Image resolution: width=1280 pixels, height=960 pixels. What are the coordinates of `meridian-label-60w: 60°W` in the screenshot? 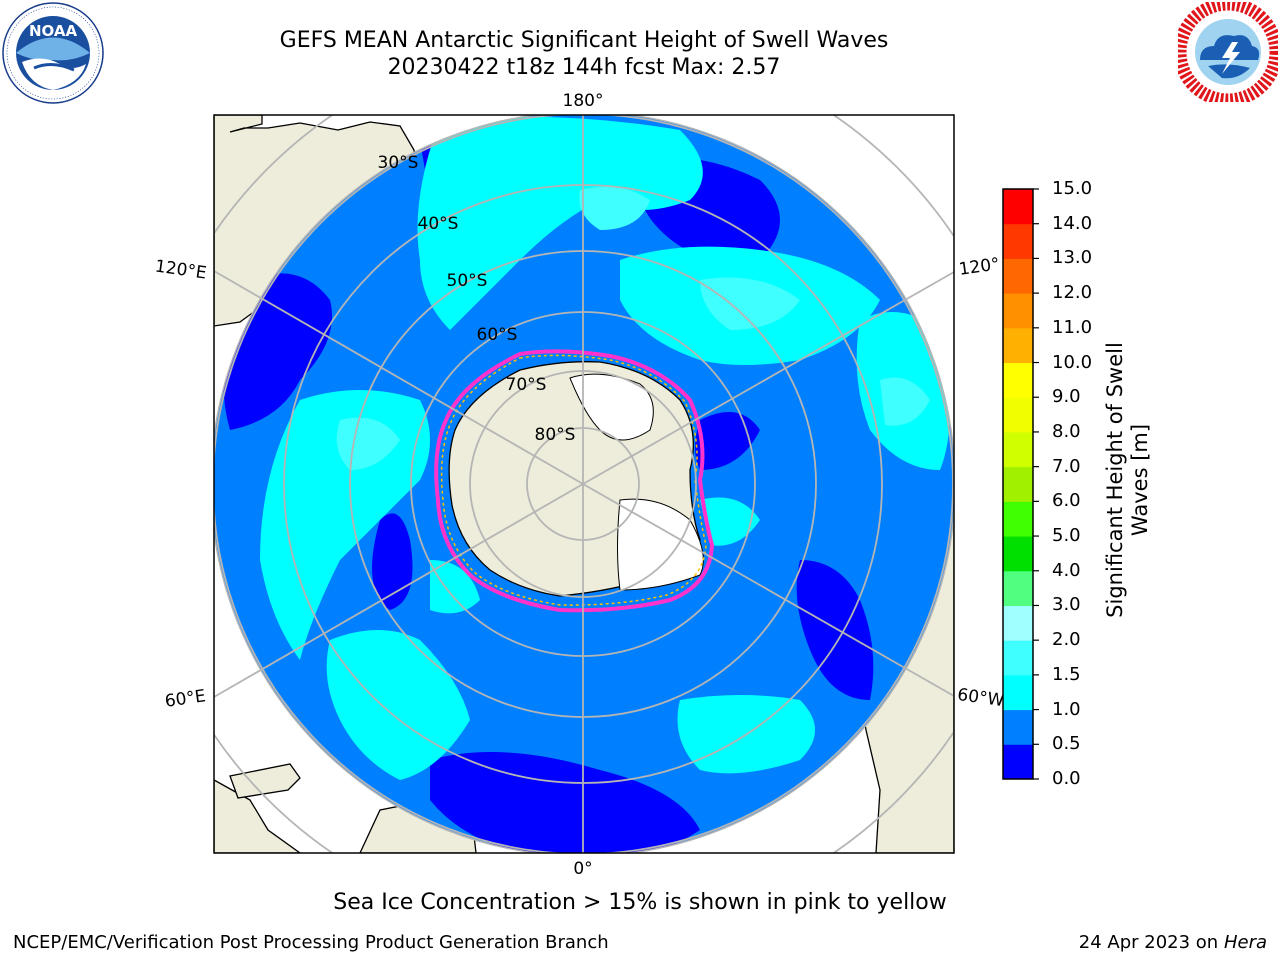 It's located at (980, 698).